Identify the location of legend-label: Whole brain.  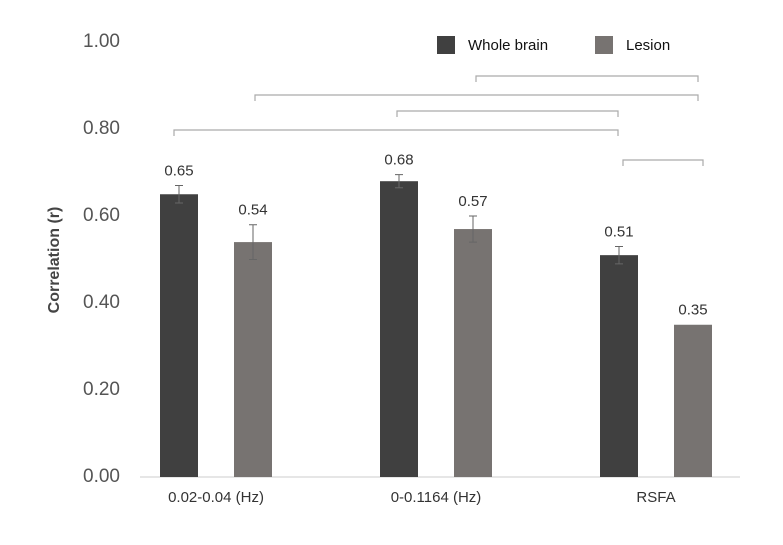
(508, 45).